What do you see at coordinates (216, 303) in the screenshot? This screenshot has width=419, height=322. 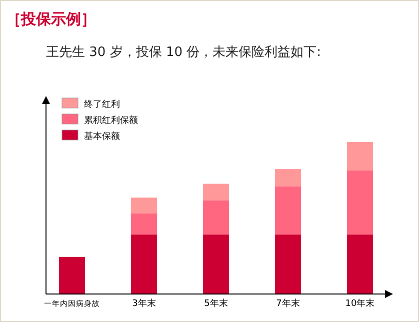 I see `x-tick-label: 5年末` at bounding box center [216, 303].